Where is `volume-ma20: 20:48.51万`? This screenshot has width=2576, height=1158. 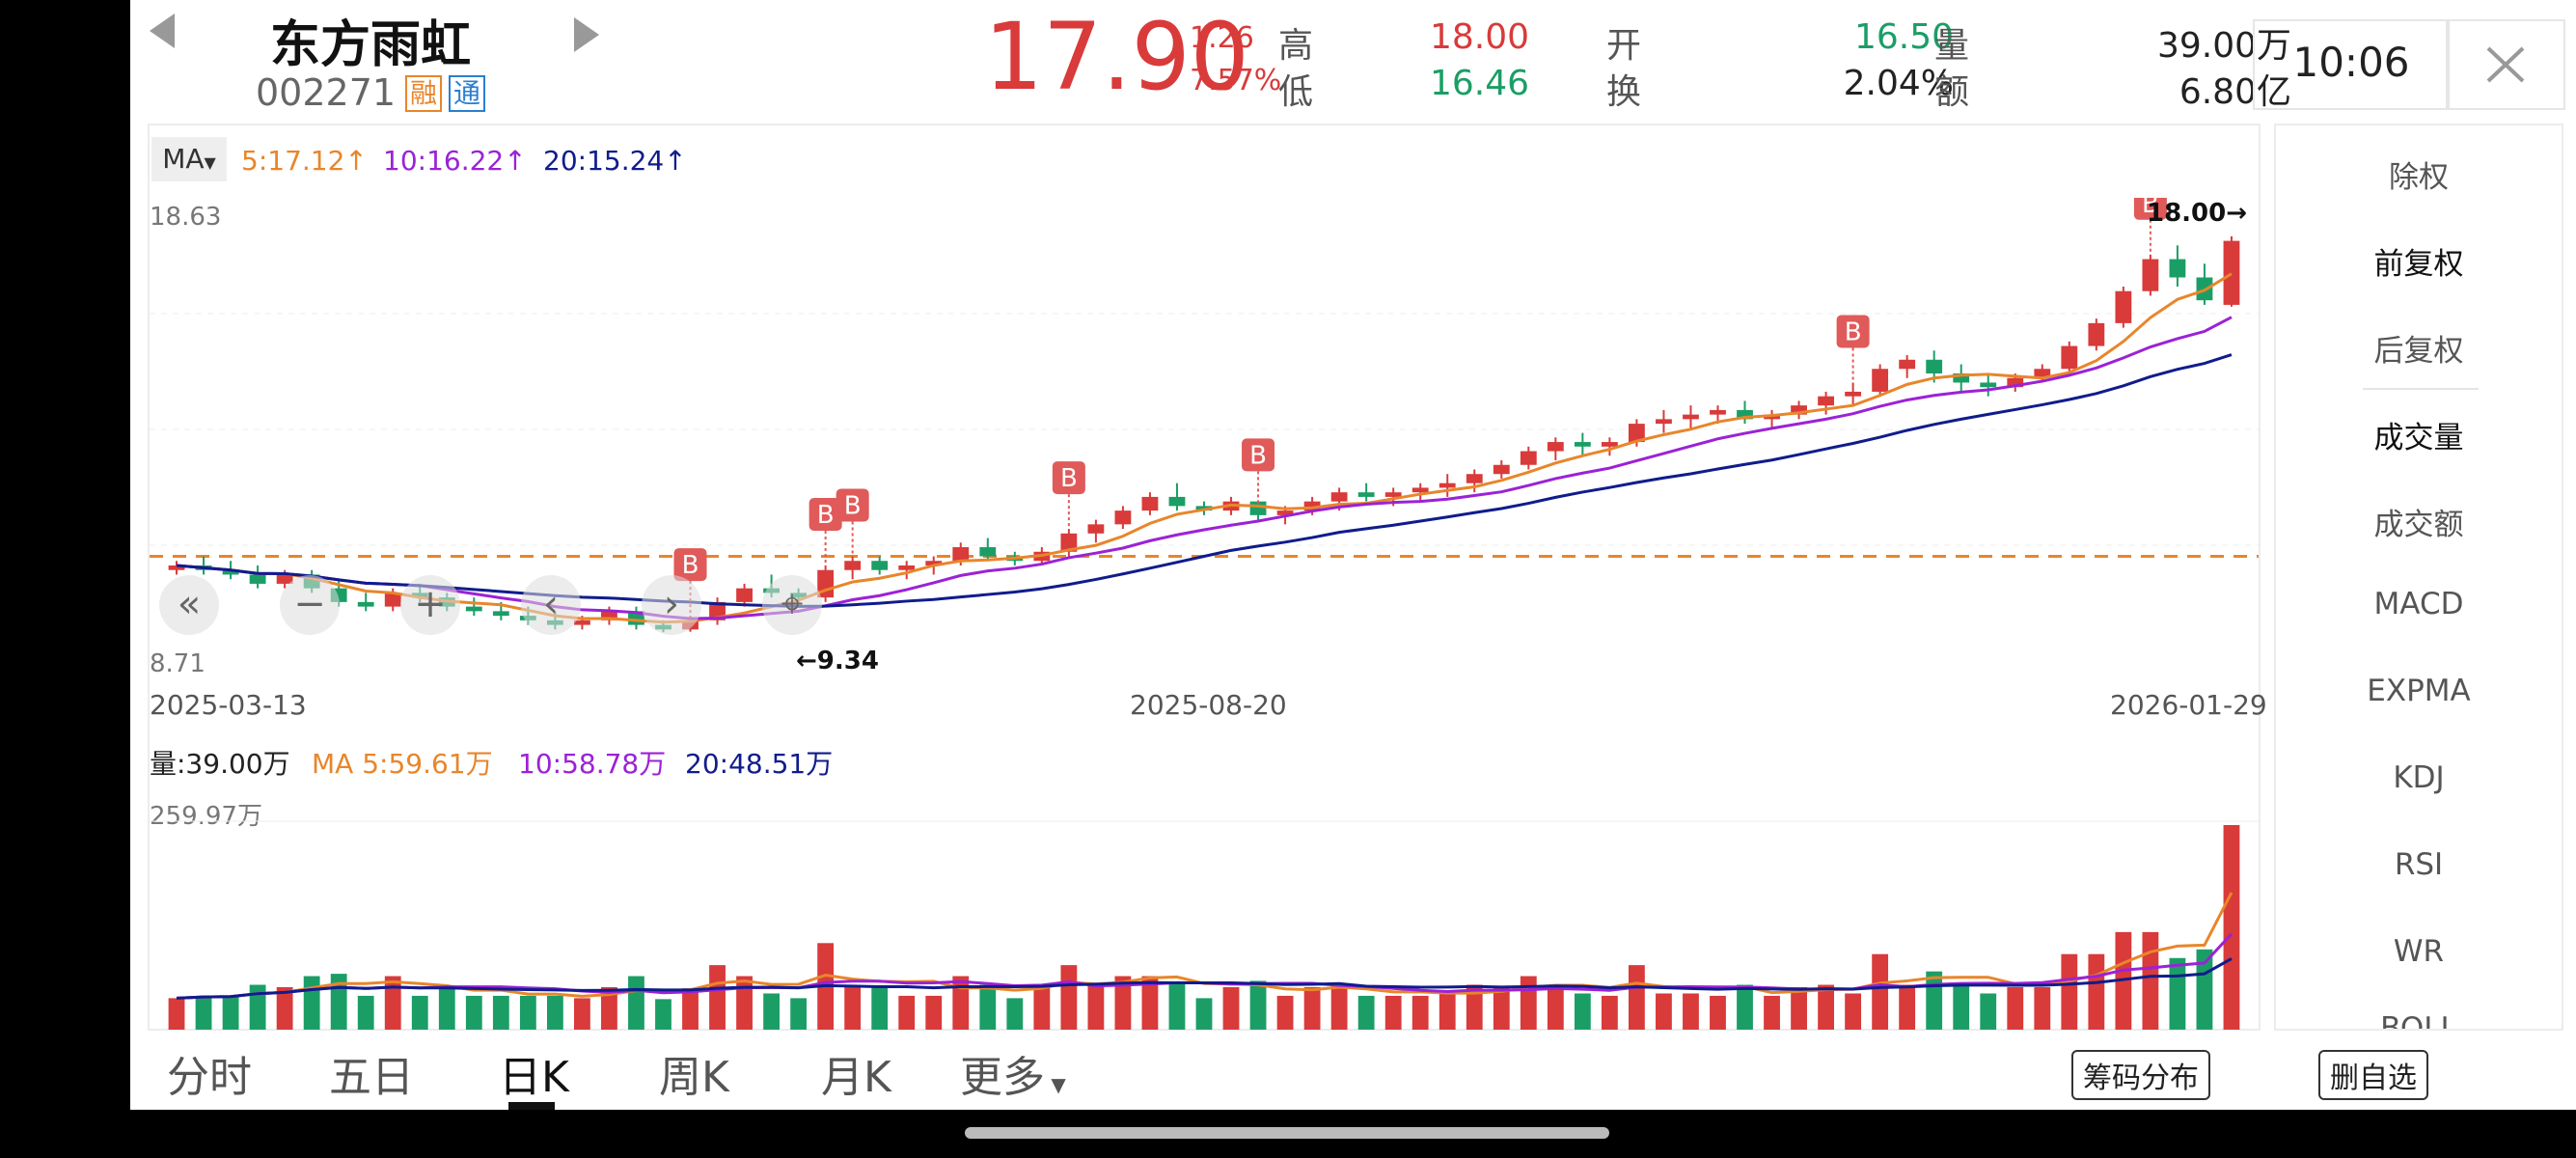 volume-ma20: 20:48.51万 is located at coordinates (759, 764).